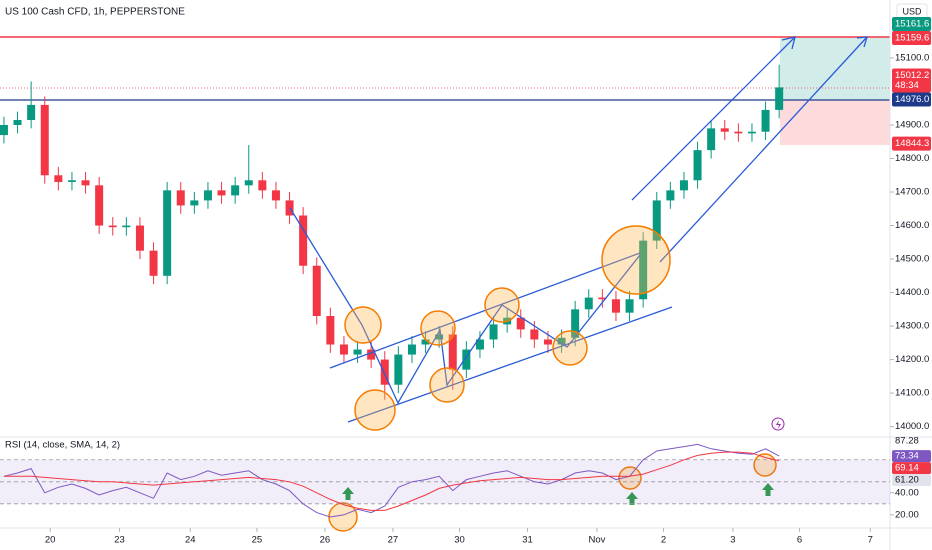 Image resolution: width=932 pixels, height=550 pixels. I want to click on event-icon-bolt, so click(778, 424).